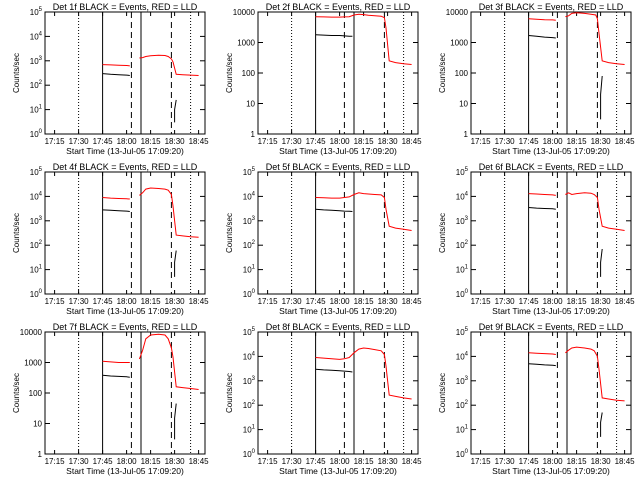 The width and height of the screenshot is (640, 480). Describe the element at coordinates (466, 134) in the screenshot. I see `y-tick-label: 1` at that location.